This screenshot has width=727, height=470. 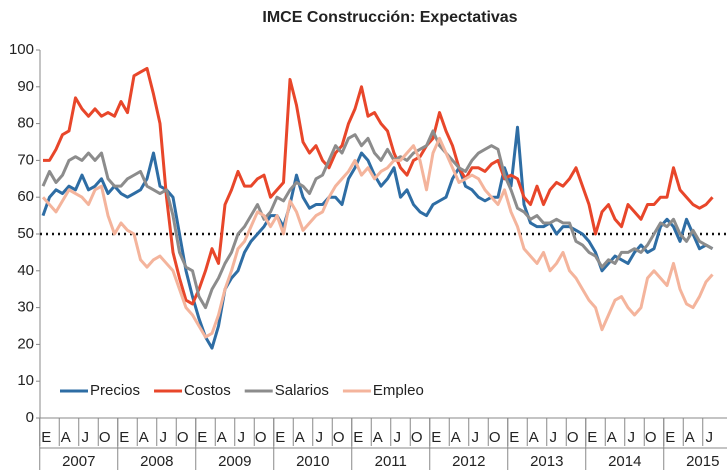 I want to click on year-label: 2014, so click(x=624, y=461).